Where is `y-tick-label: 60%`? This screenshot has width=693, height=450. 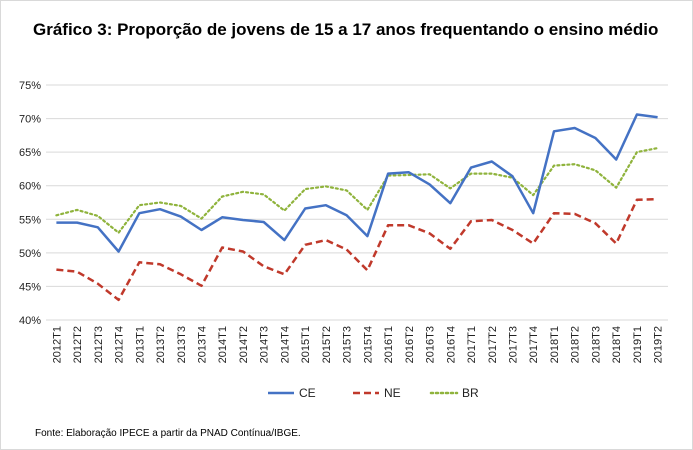 y-tick-label: 60% is located at coordinates (30, 187).